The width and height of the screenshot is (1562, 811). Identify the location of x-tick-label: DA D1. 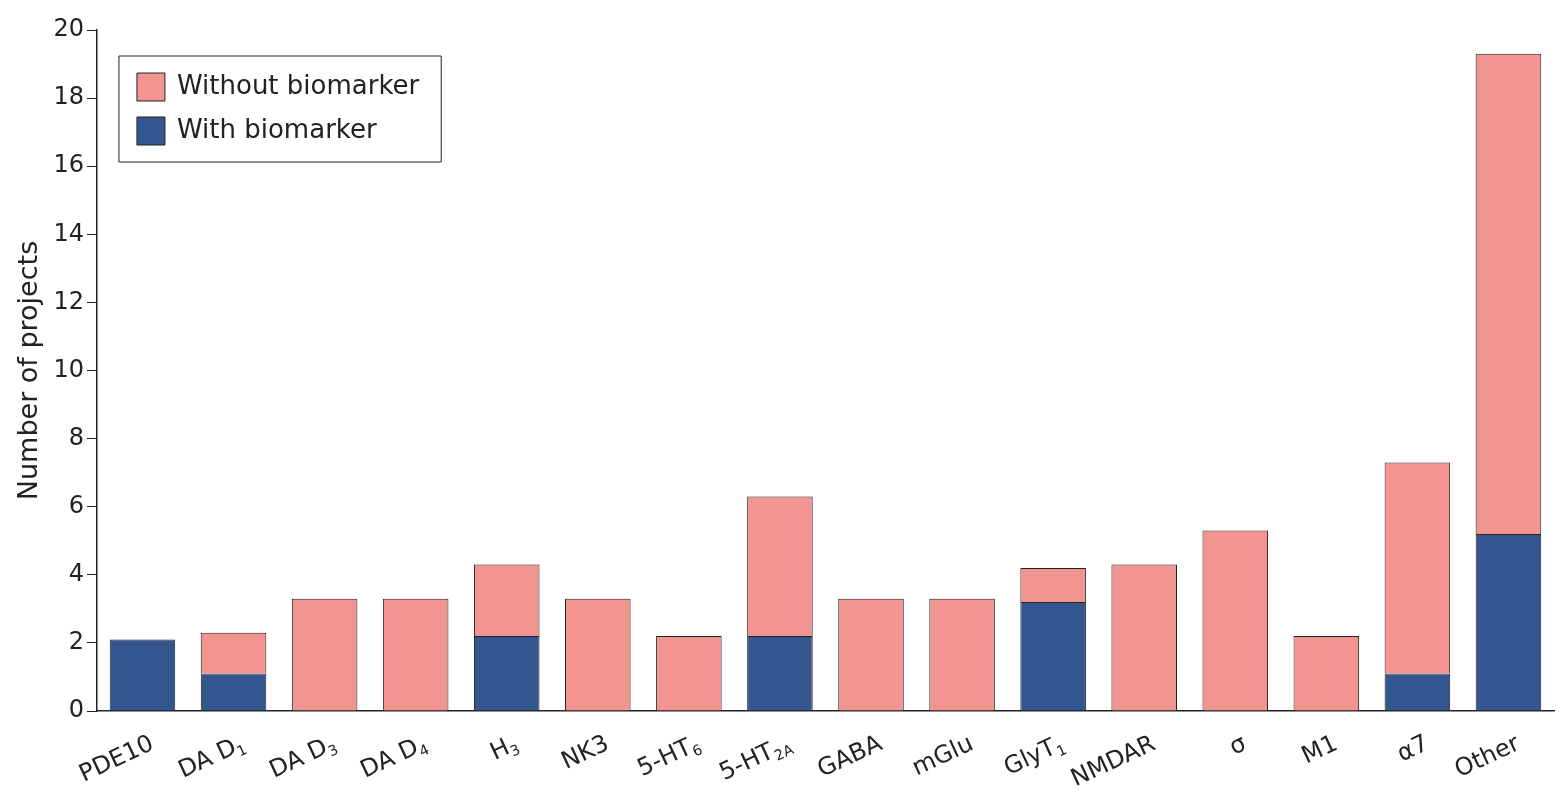
(211, 758).